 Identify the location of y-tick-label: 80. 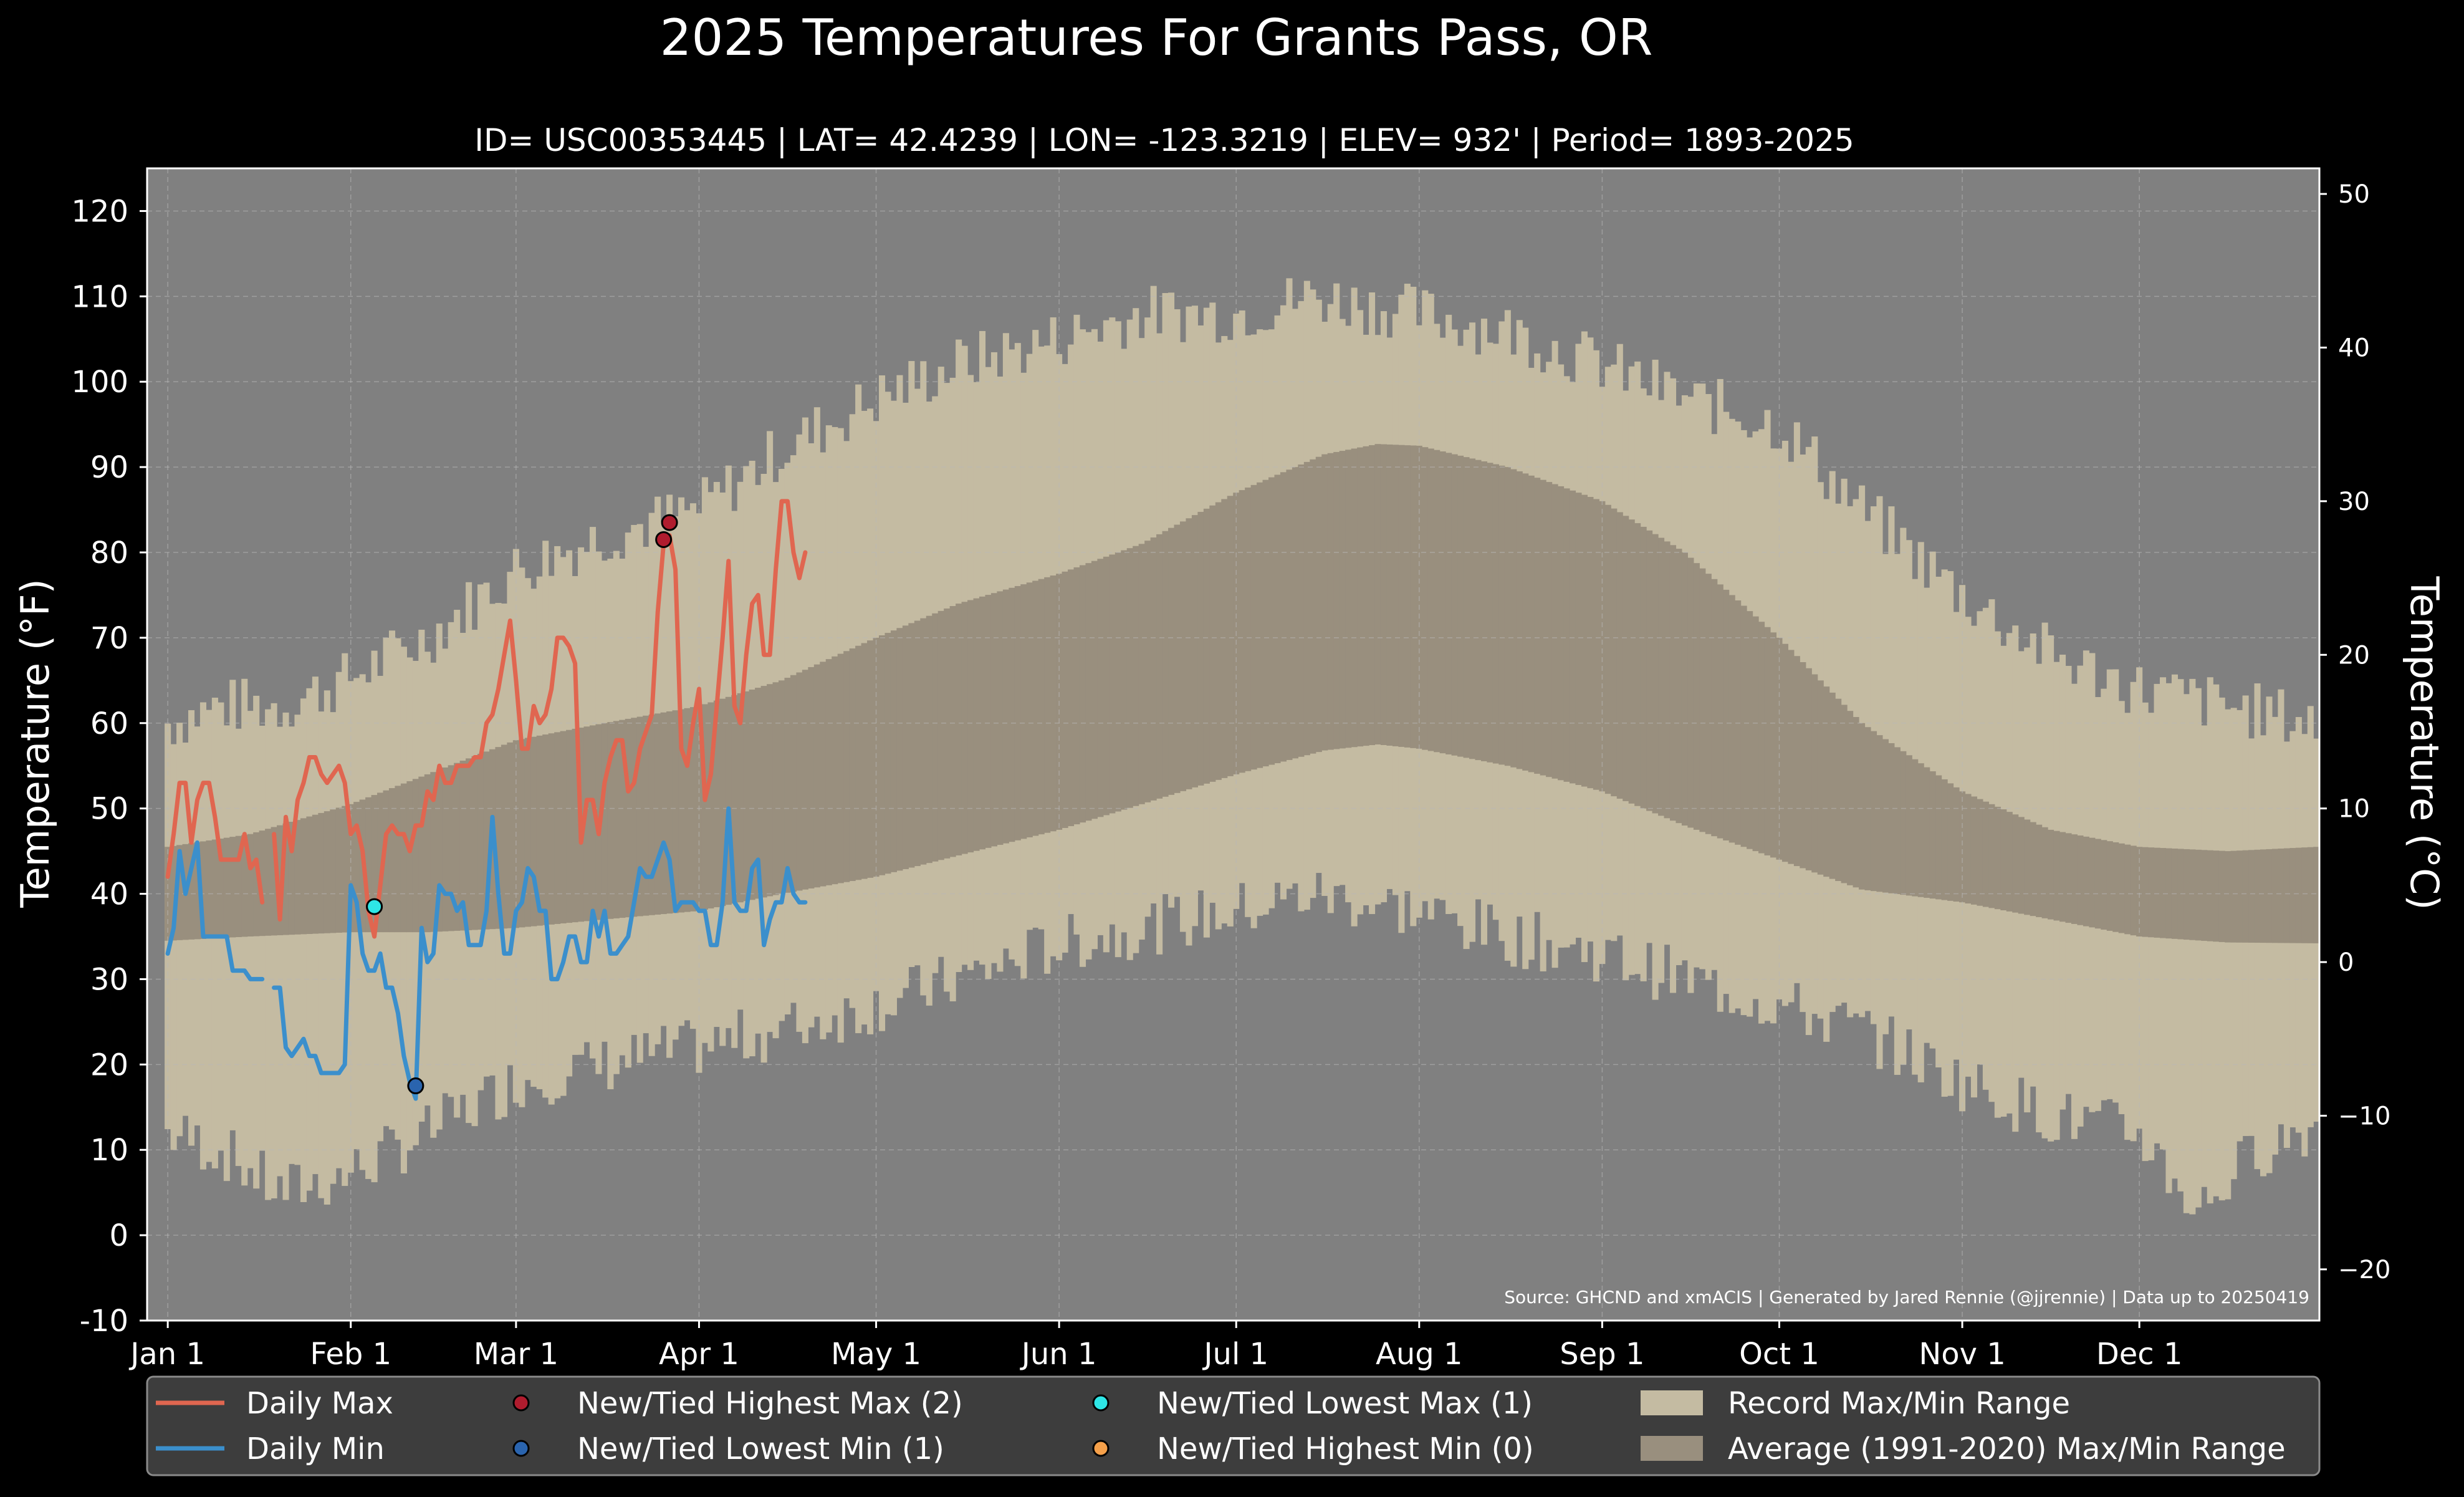
(109, 553).